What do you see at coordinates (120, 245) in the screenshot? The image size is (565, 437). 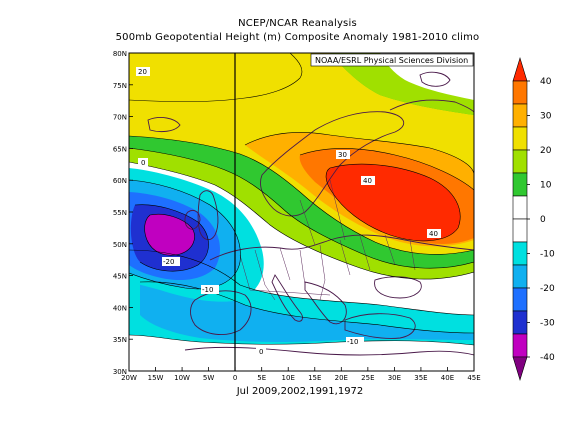 I see `lat-tick-label: 50N` at bounding box center [120, 245].